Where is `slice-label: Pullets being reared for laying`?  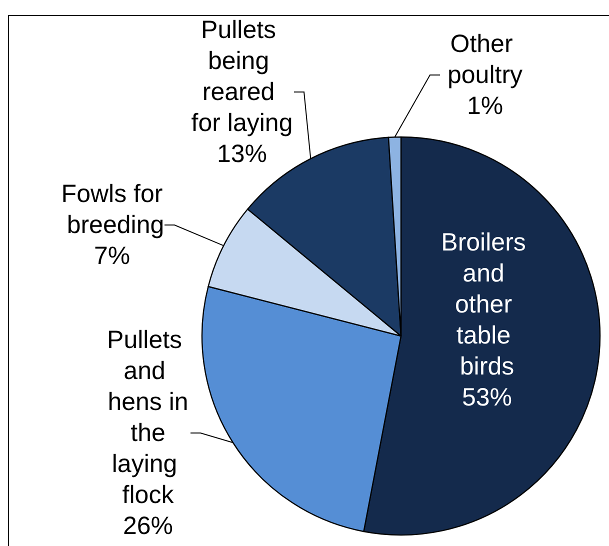
slice-label: Pullets being reared for laying is located at coordinates (242, 76).